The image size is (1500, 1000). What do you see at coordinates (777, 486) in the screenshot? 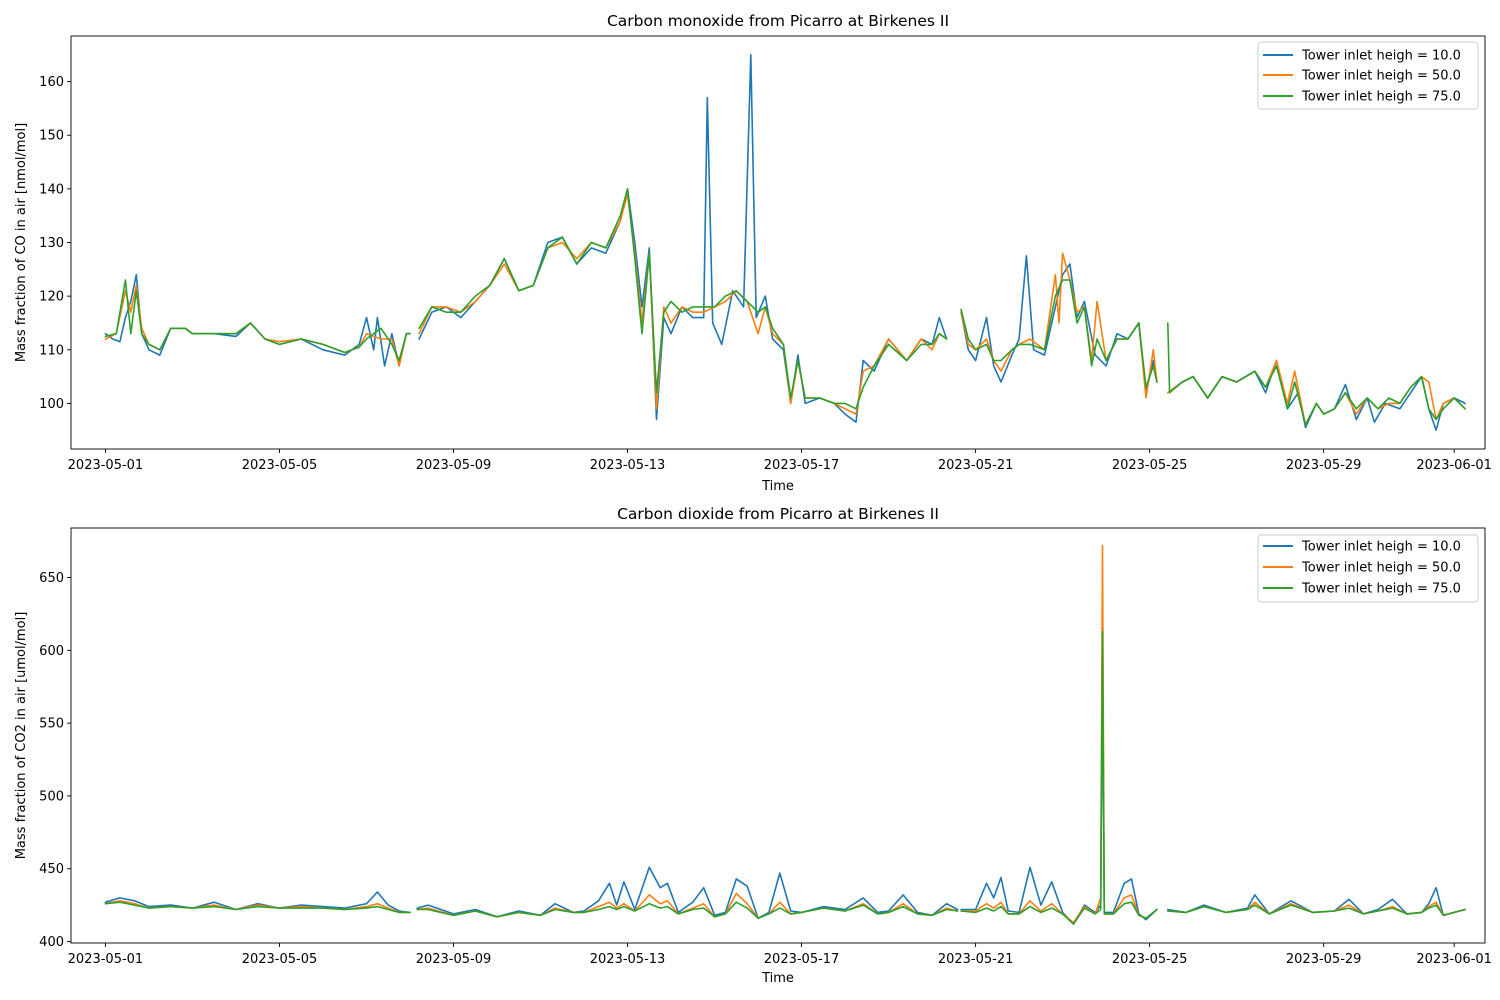
I see `co-x-axis-label: Time` at bounding box center [777, 486].